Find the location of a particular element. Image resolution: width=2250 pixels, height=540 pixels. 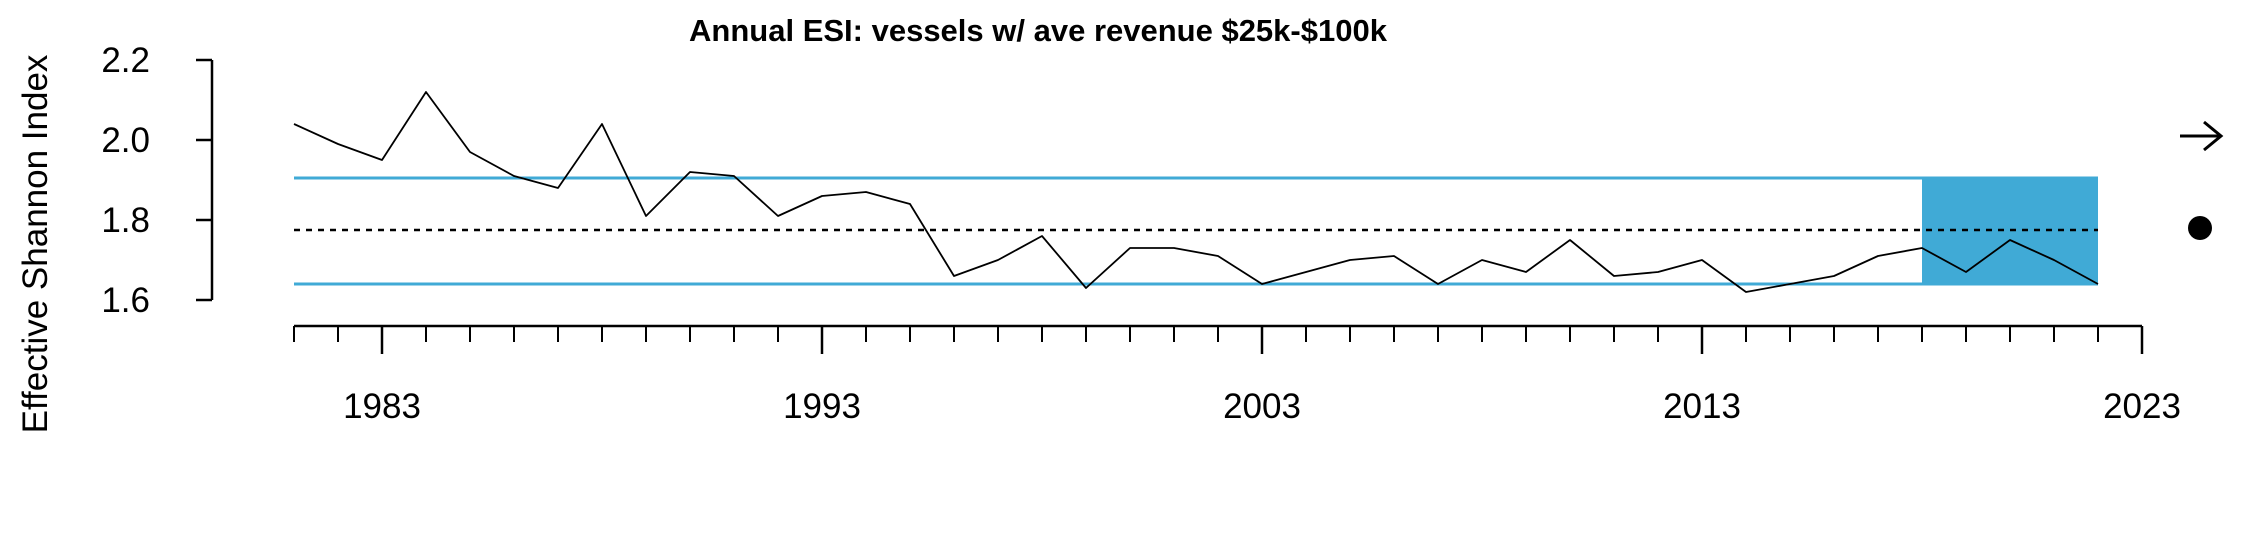

y-tick-label: 2.0 is located at coordinates (125, 140).